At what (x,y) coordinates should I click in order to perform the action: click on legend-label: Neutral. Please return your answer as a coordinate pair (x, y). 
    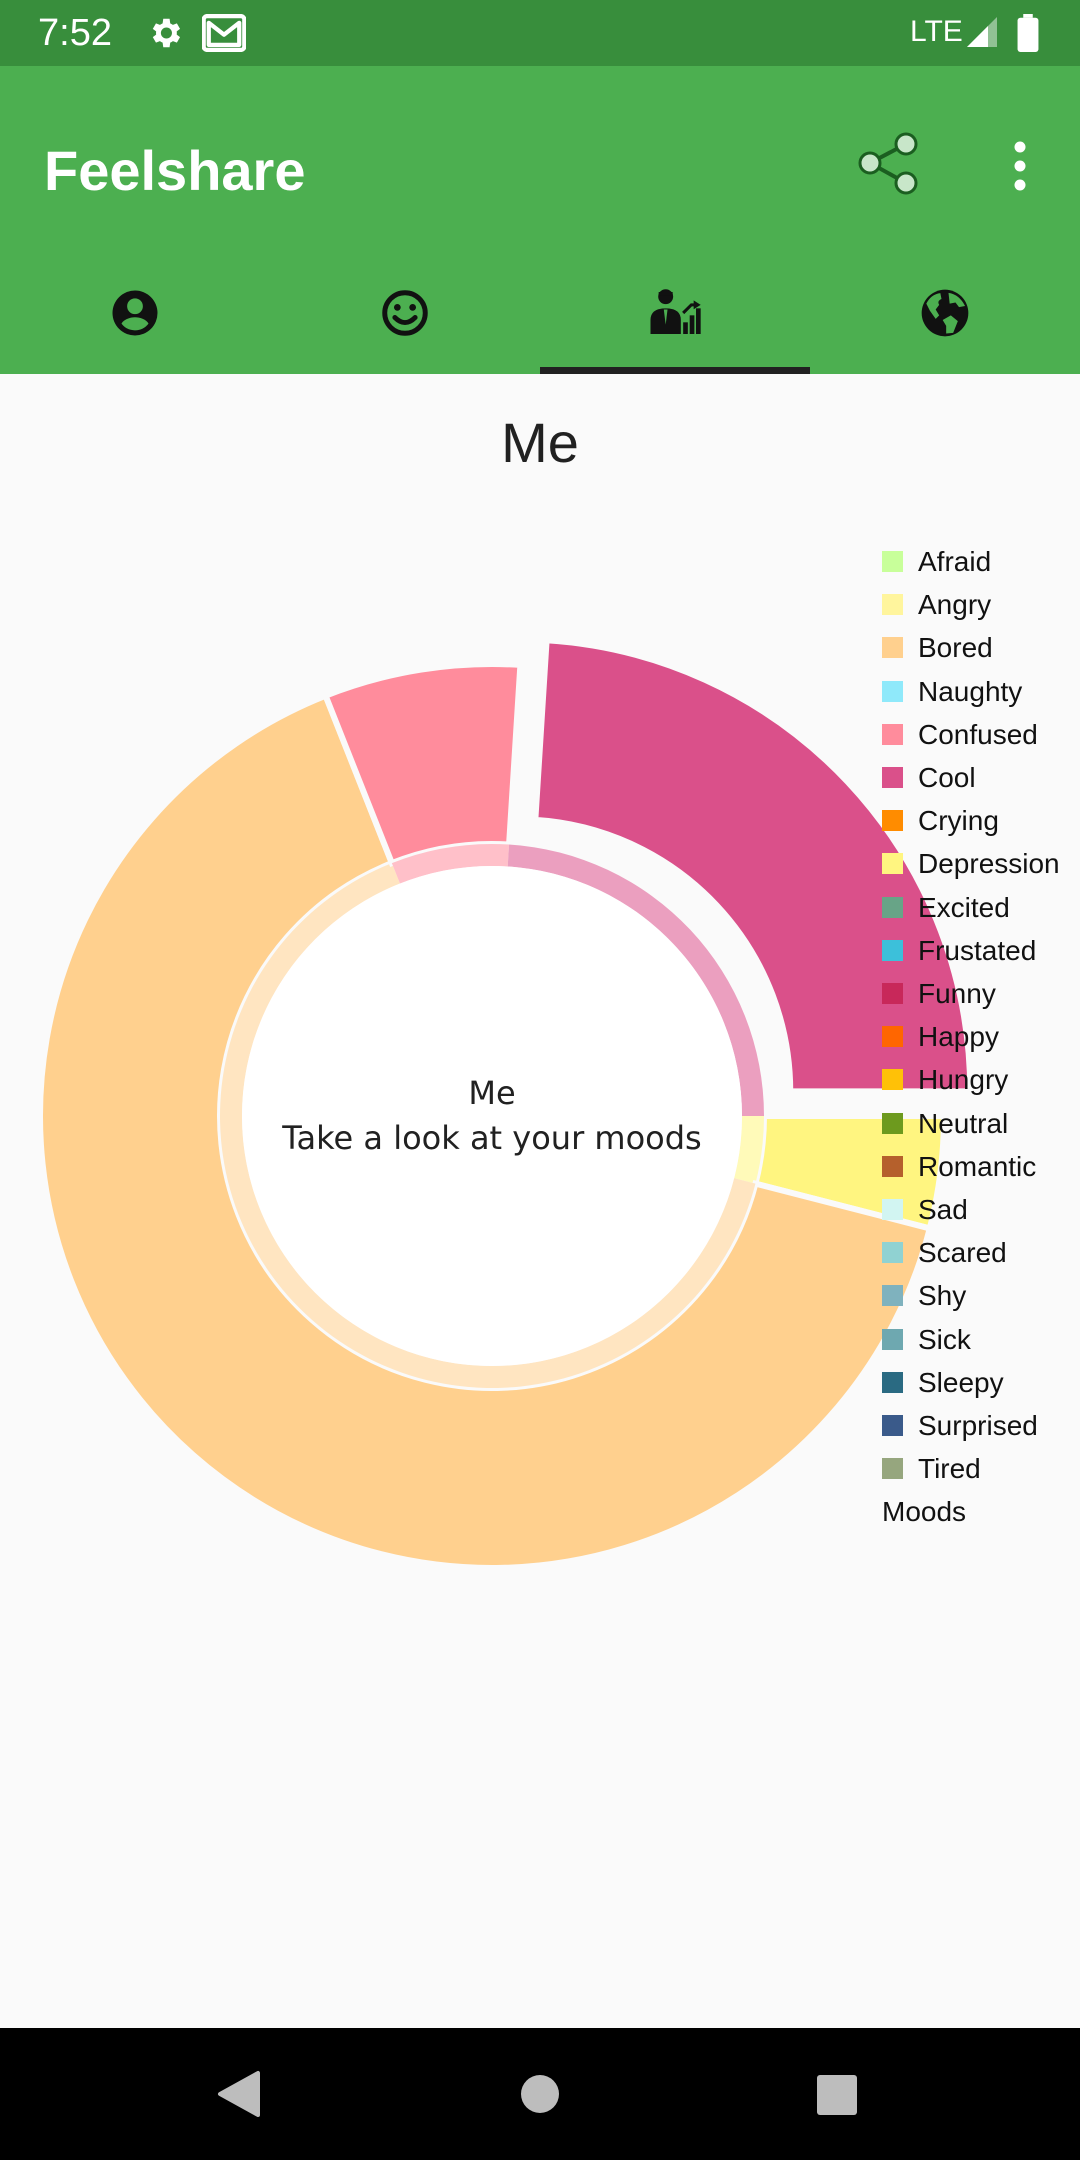
    Looking at the image, I should click on (963, 1123).